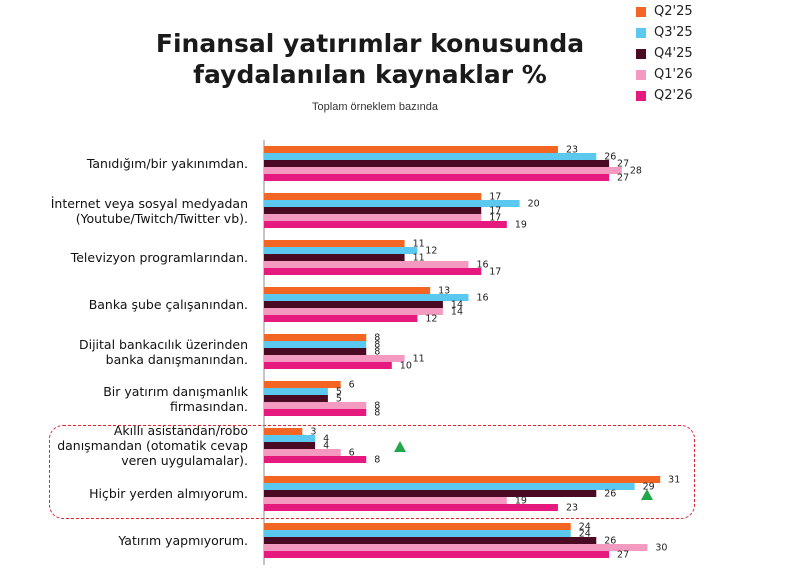  Describe the element at coordinates (572, 508) in the screenshot. I see `bar-value-label: 23` at that location.